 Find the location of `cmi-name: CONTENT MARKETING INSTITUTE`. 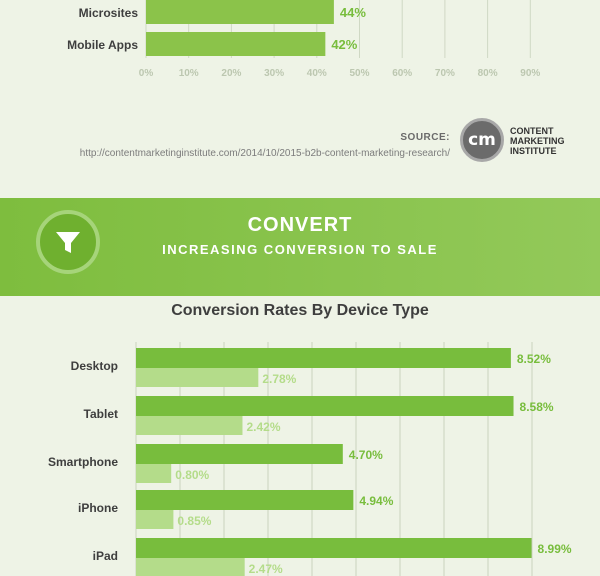

cmi-name: CONTENT MARKETING INSTITUTE is located at coordinates (537, 141).